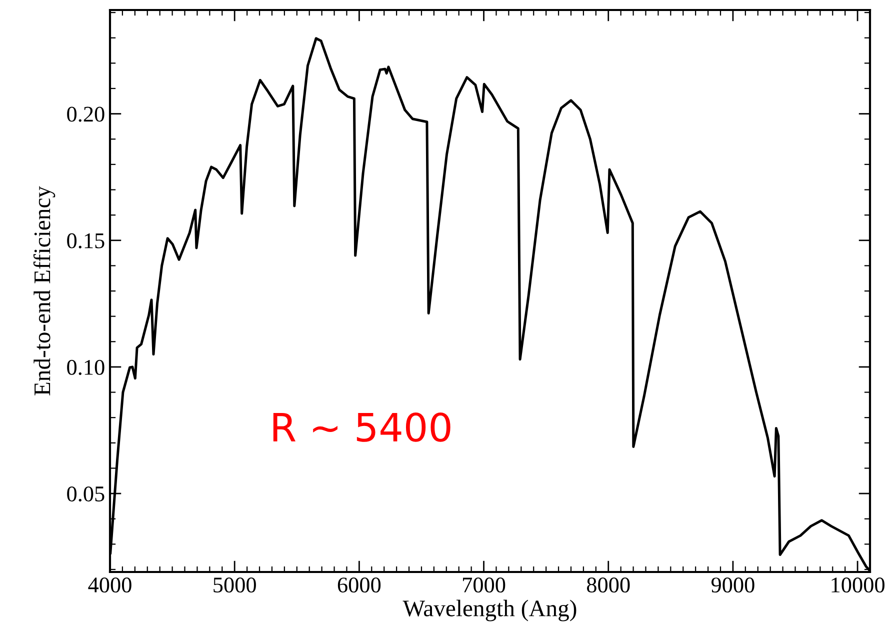 The height and width of the screenshot is (641, 896). Describe the element at coordinates (484, 585) in the screenshot. I see `x-tick-label: 7000` at that location.